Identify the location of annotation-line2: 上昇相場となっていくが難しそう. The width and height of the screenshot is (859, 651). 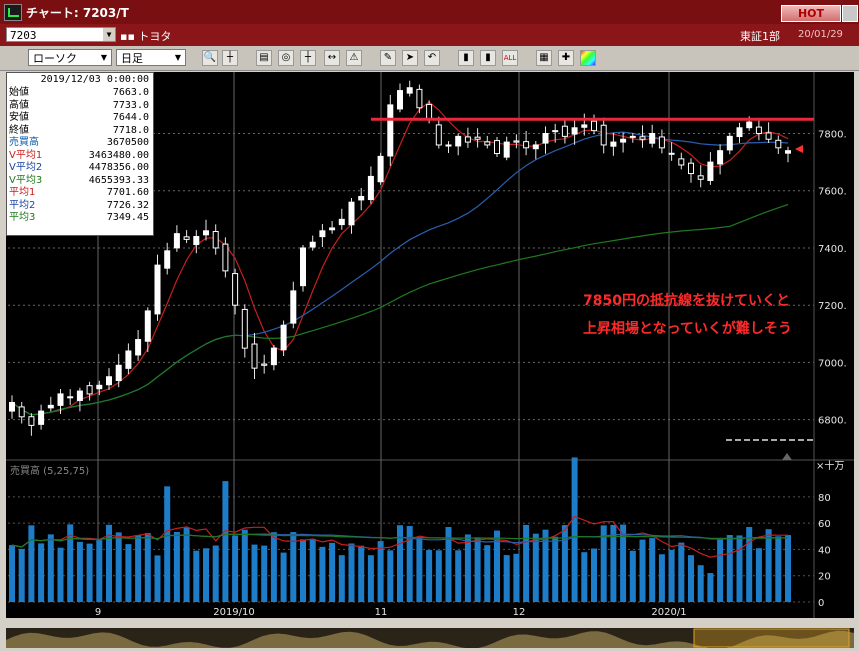
(687, 329).